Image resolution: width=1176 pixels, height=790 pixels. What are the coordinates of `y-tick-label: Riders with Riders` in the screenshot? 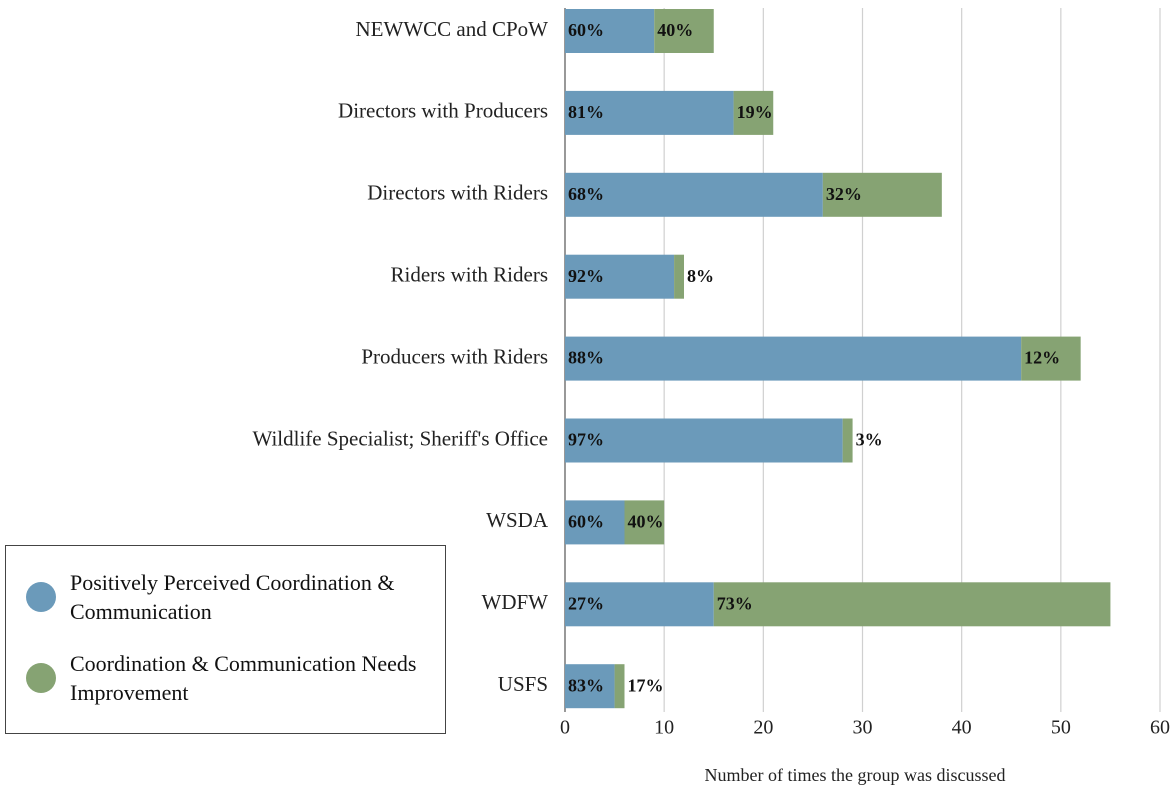 It's located at (470, 275).